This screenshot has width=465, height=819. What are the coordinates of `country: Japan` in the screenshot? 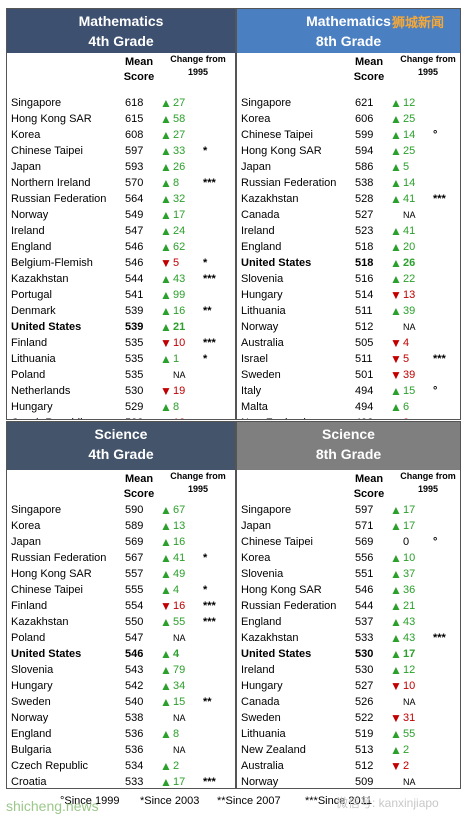 It's located at (256, 167).